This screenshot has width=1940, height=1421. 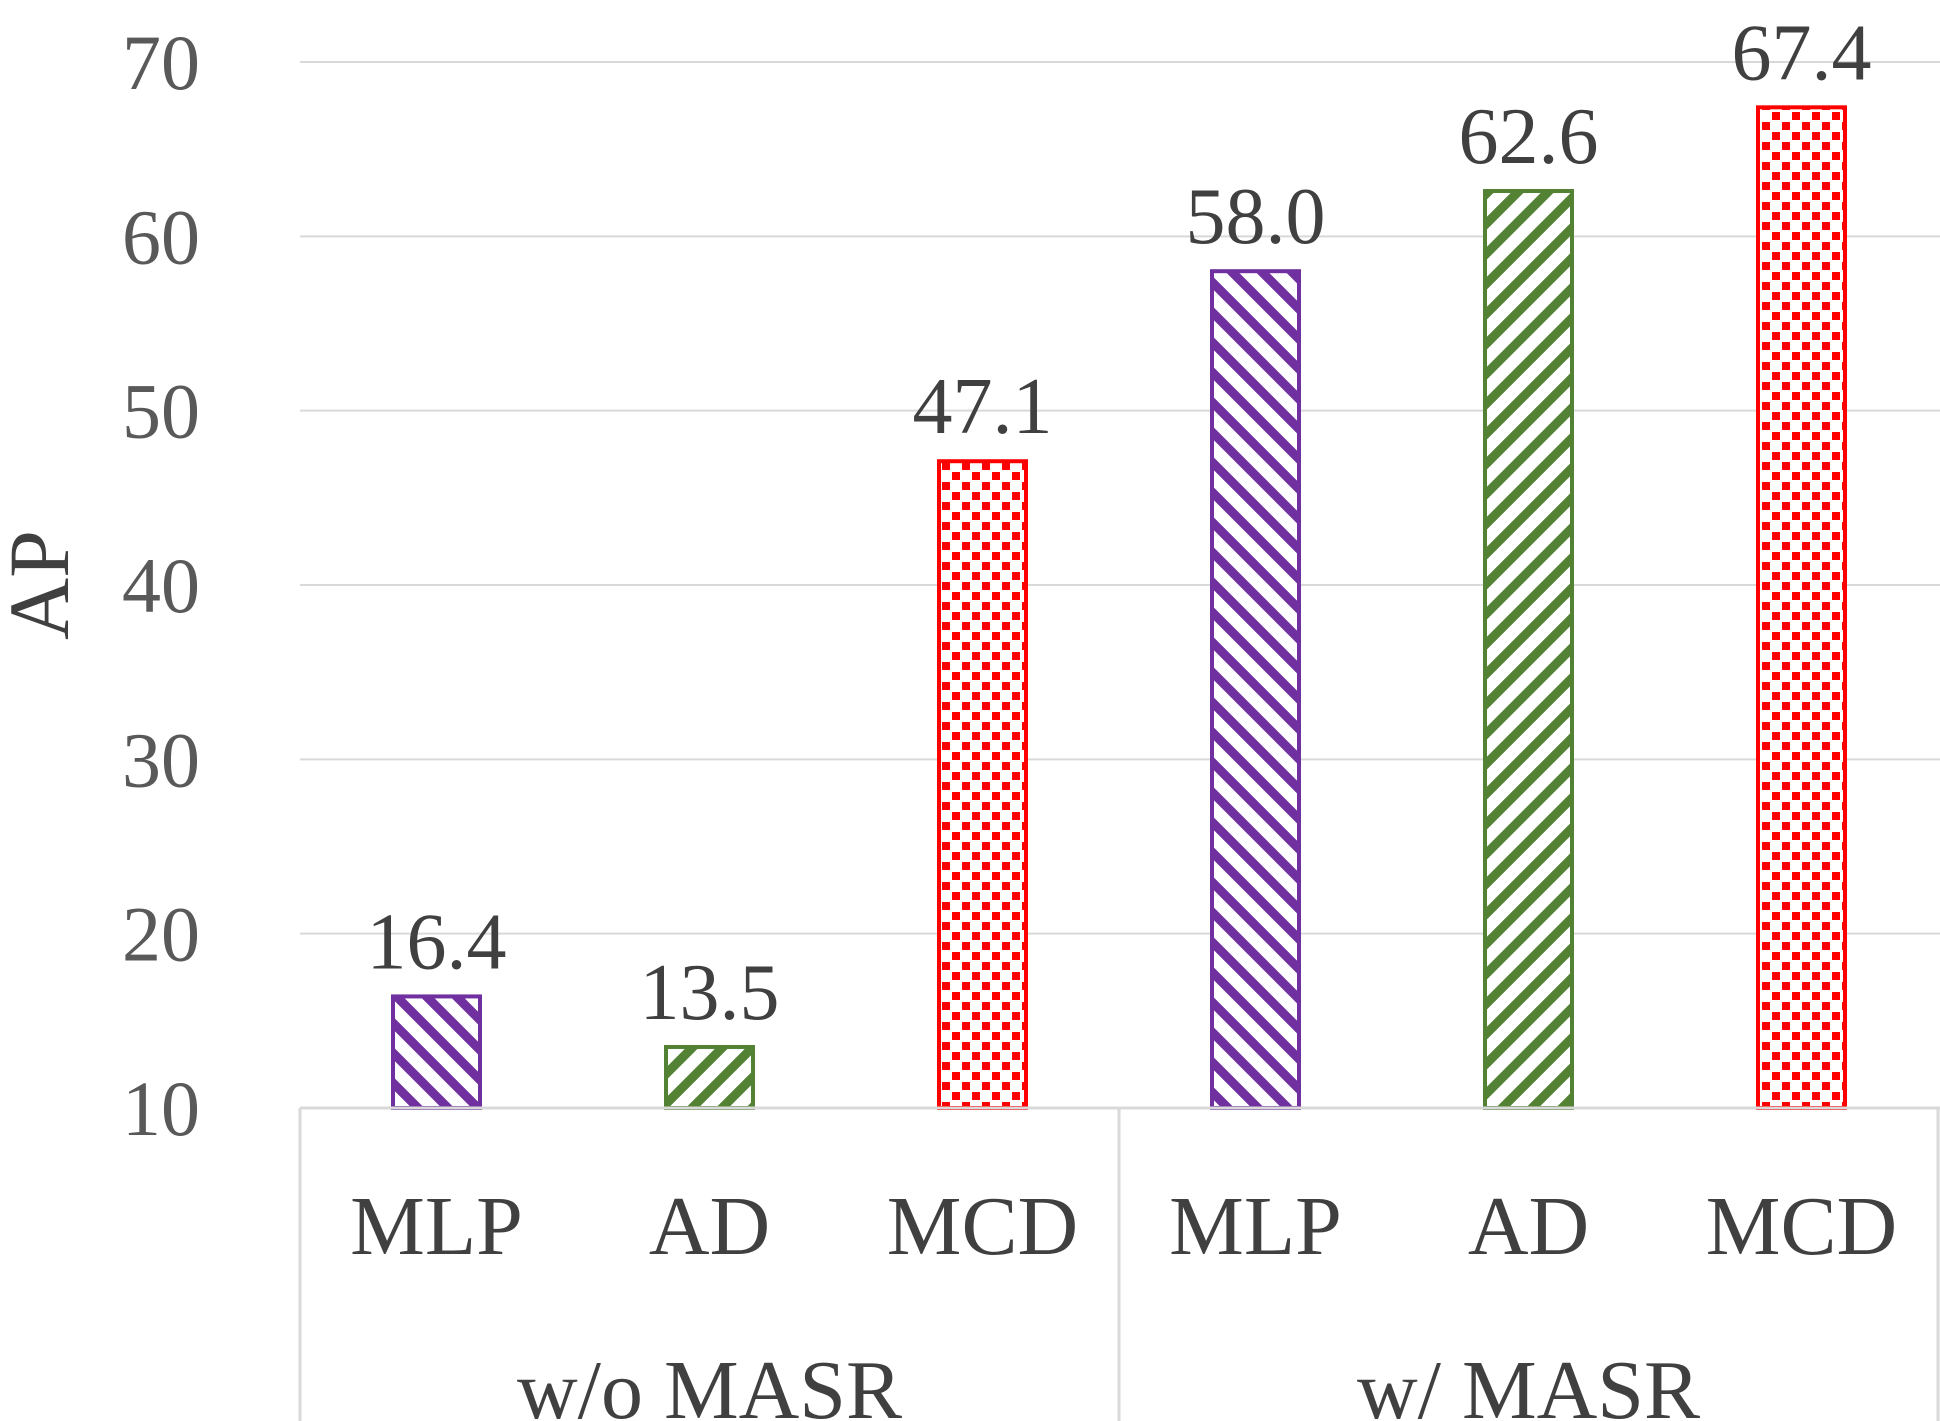 I want to click on y-axis-title: AP, so click(x=43, y=585).